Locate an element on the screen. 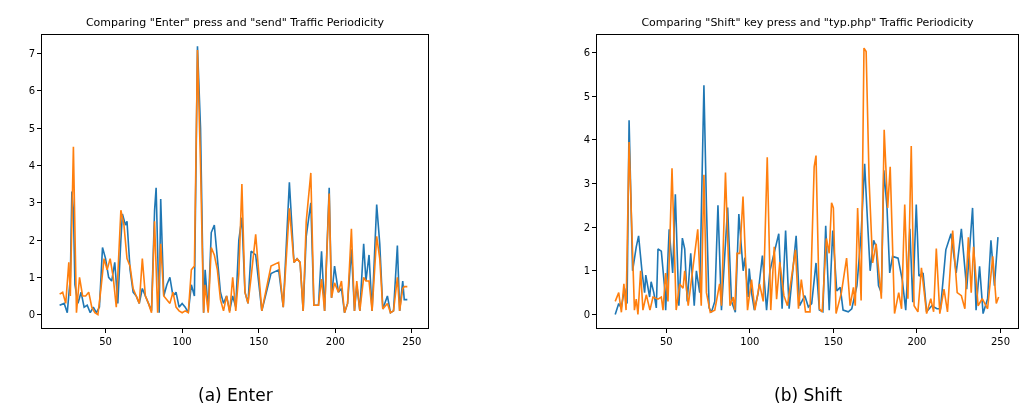  text: (b) Shift is located at coordinates (808, 395).